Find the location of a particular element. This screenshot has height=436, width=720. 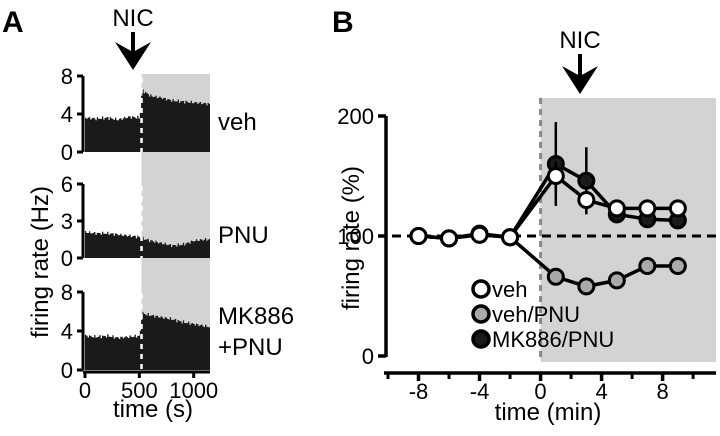

x-tick-label-0: 0 is located at coordinates (85, 390).